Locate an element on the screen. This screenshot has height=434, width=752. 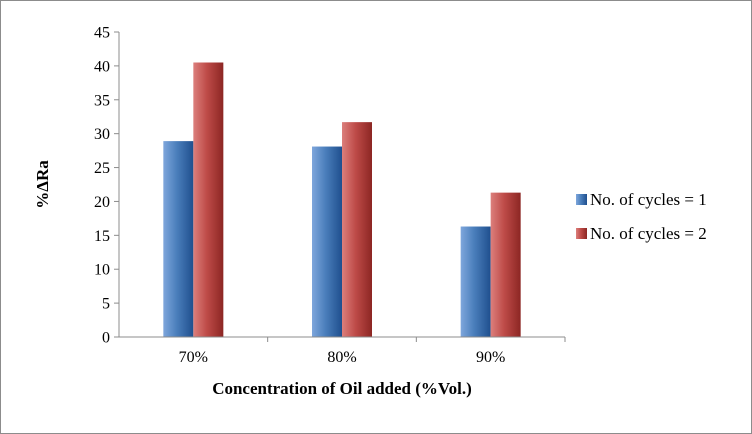
x-tick-label: 90% is located at coordinates (490, 357).